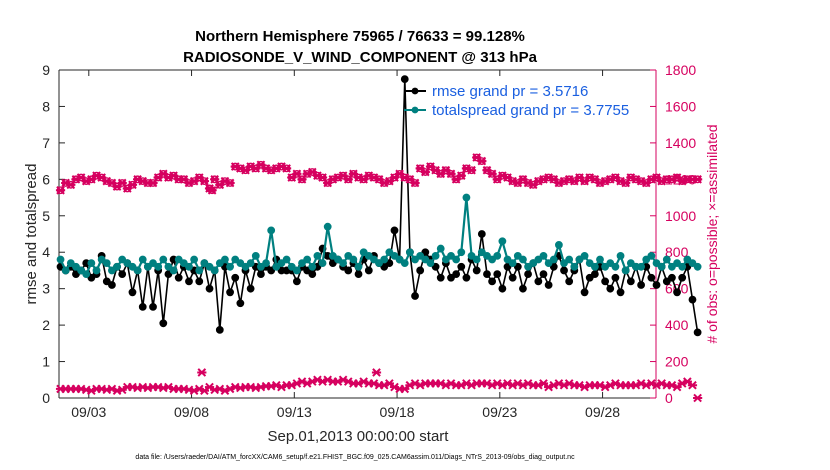 This screenshot has width=830, height=470. What do you see at coordinates (289, 281) in the screenshot?
I see `obs-outliers` at bounding box center [289, 281].